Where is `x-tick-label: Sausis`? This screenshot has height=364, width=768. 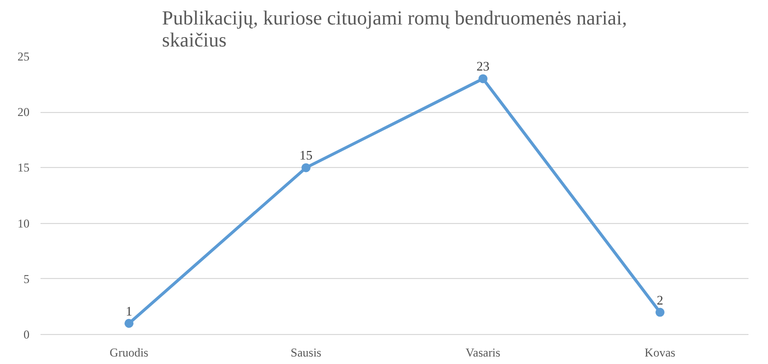 x-tick-label: Sausis is located at coordinates (306, 353).